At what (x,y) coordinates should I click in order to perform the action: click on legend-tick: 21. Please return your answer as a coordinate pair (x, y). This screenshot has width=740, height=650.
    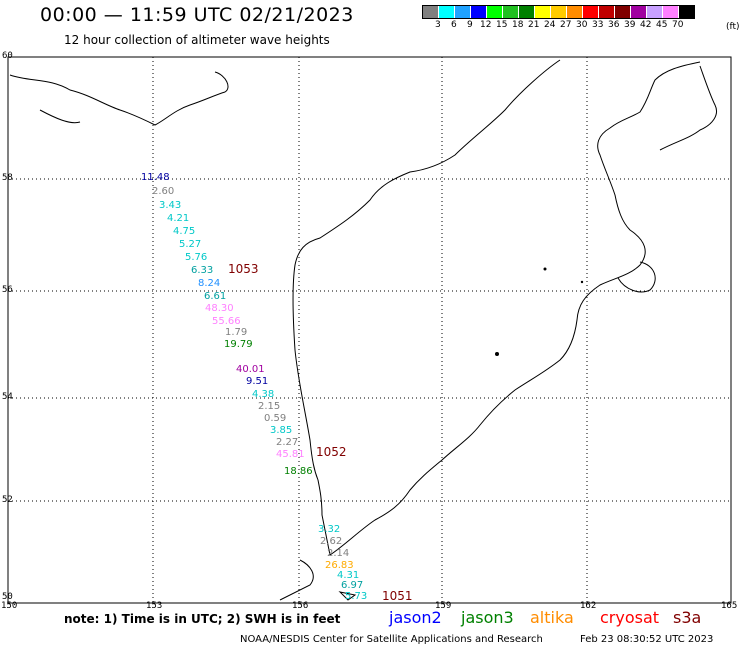
    Looking at the image, I should click on (534, 25).